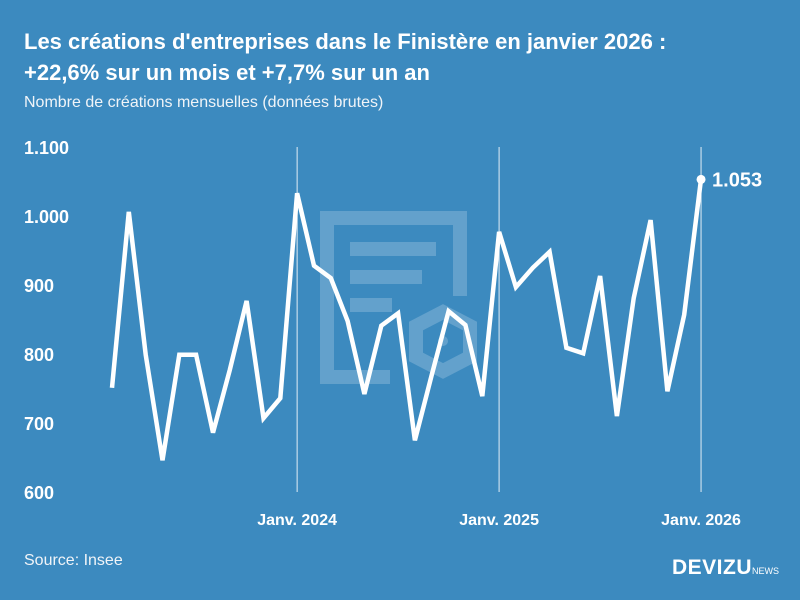 The image size is (800, 600). What do you see at coordinates (73, 560) in the screenshot?
I see `source-note: Source: Insee` at bounding box center [73, 560].